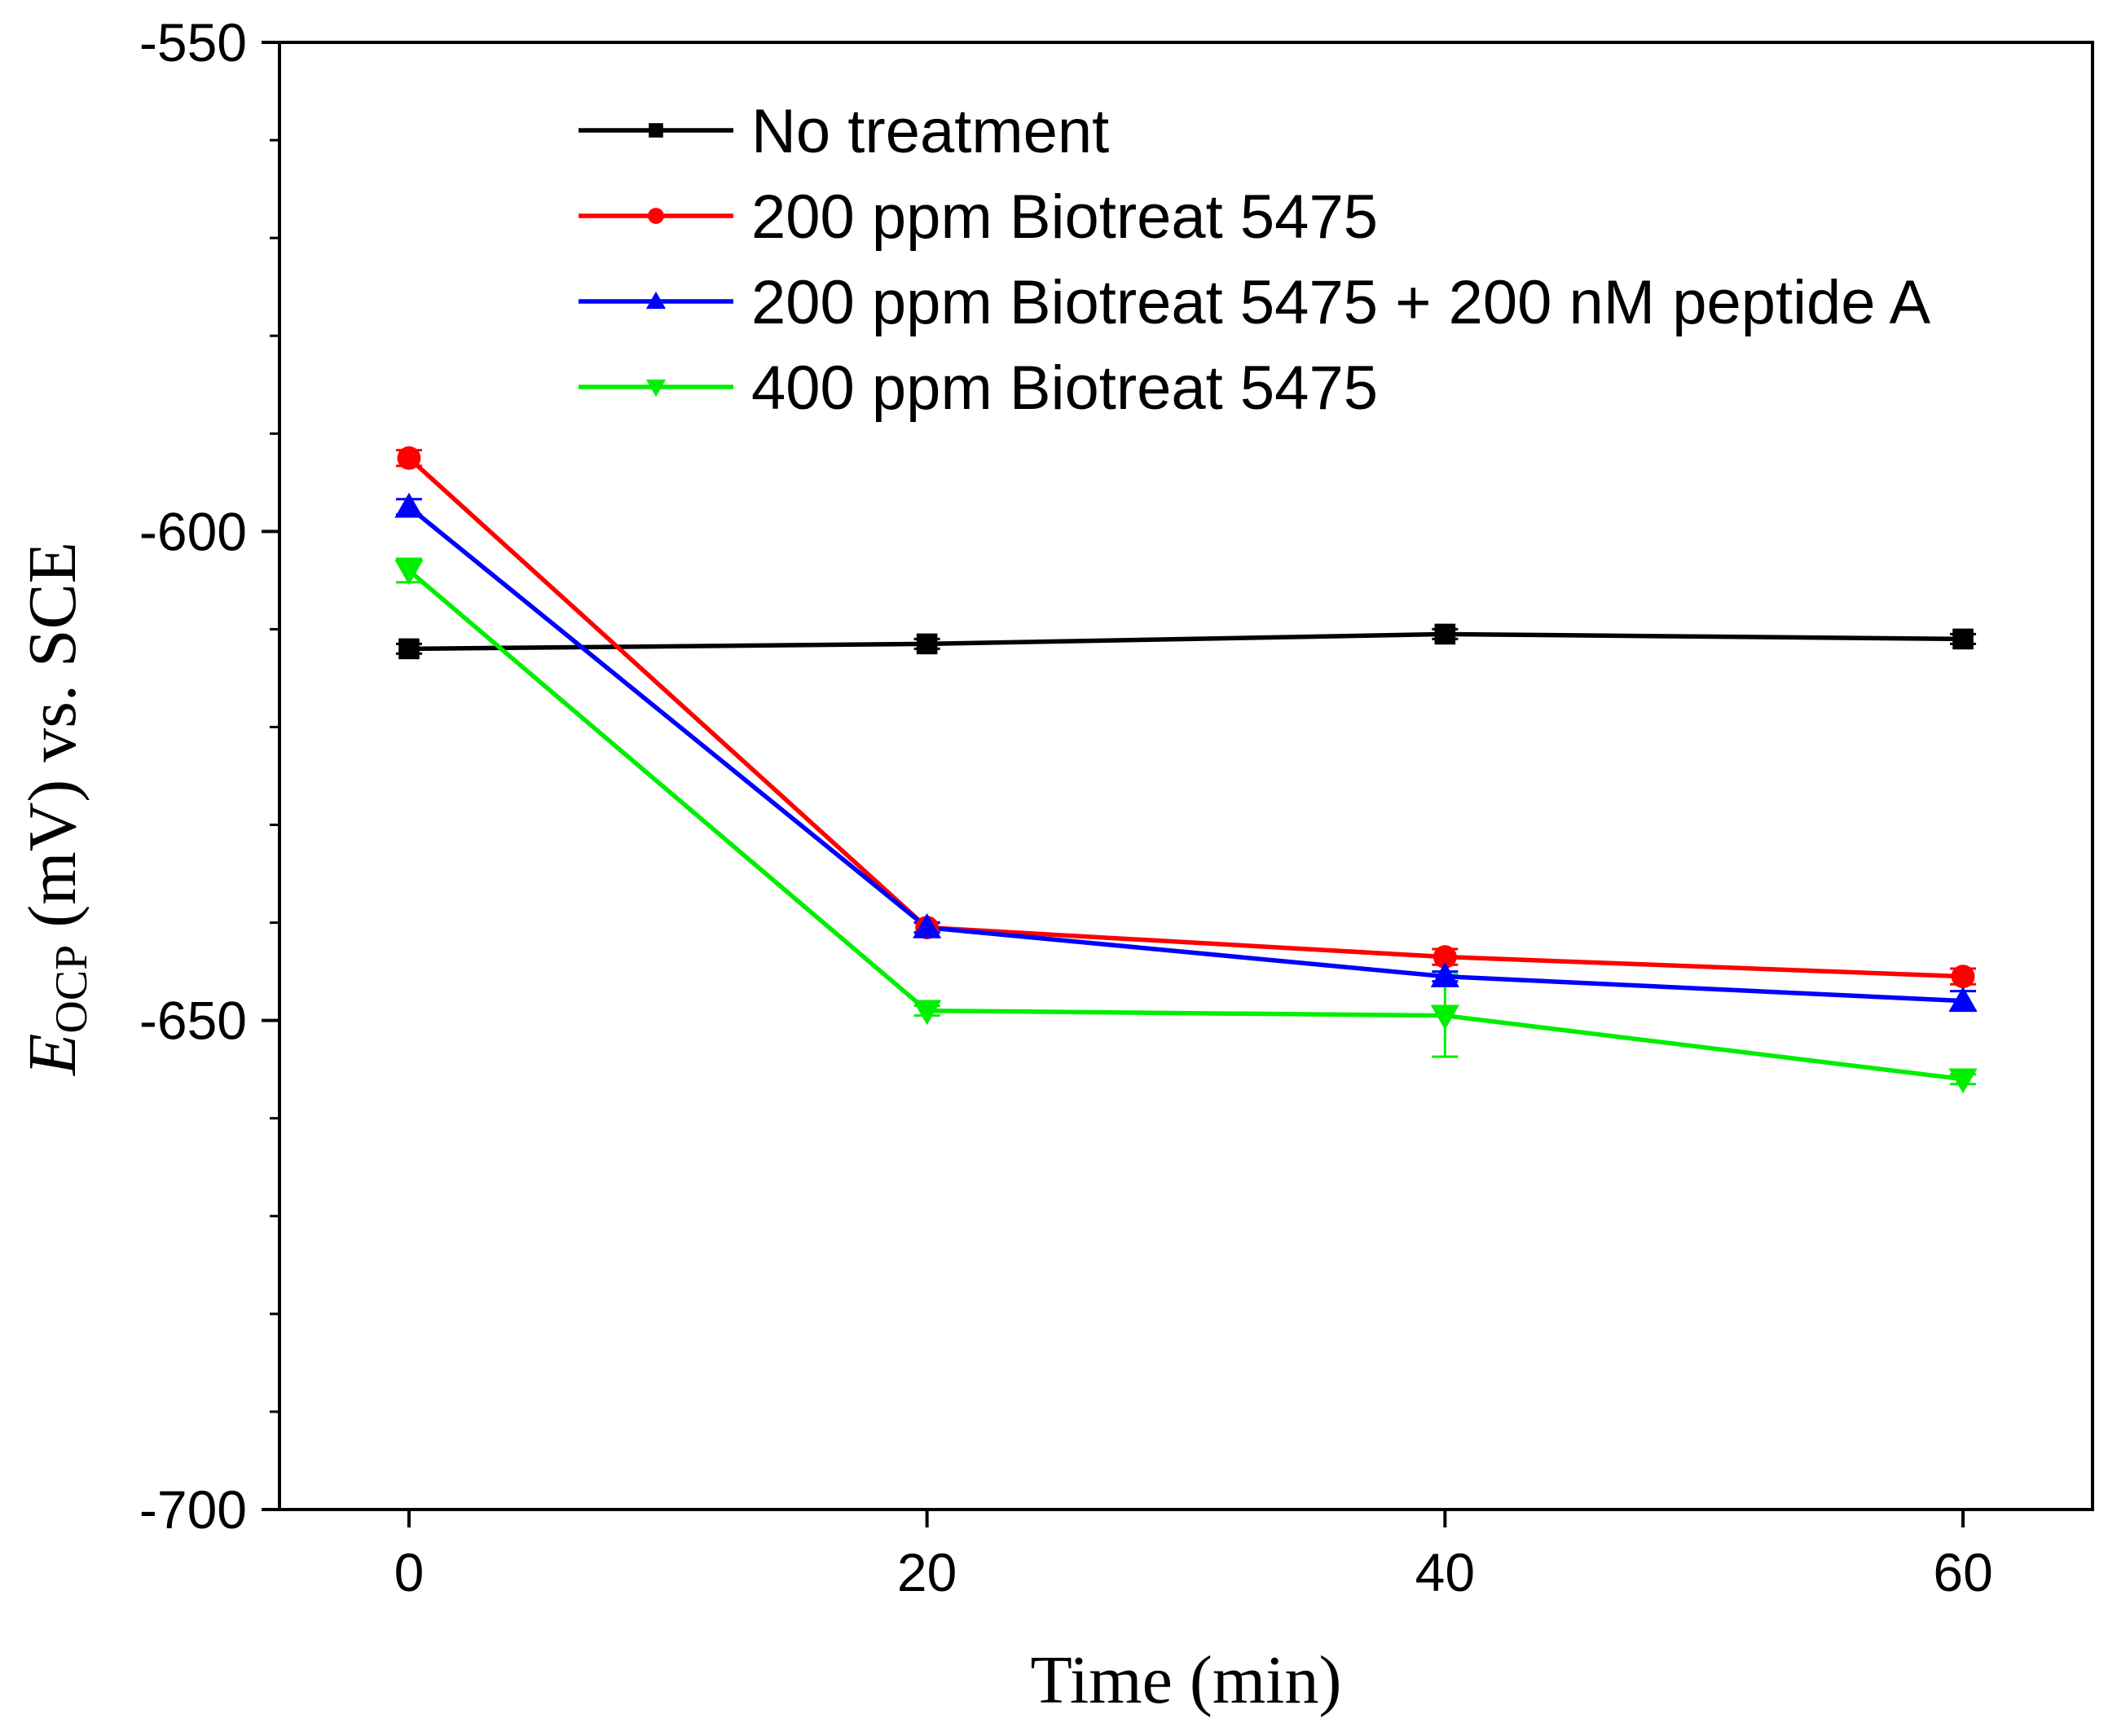  I want to click on point-s0-p2, so click(1445, 634).